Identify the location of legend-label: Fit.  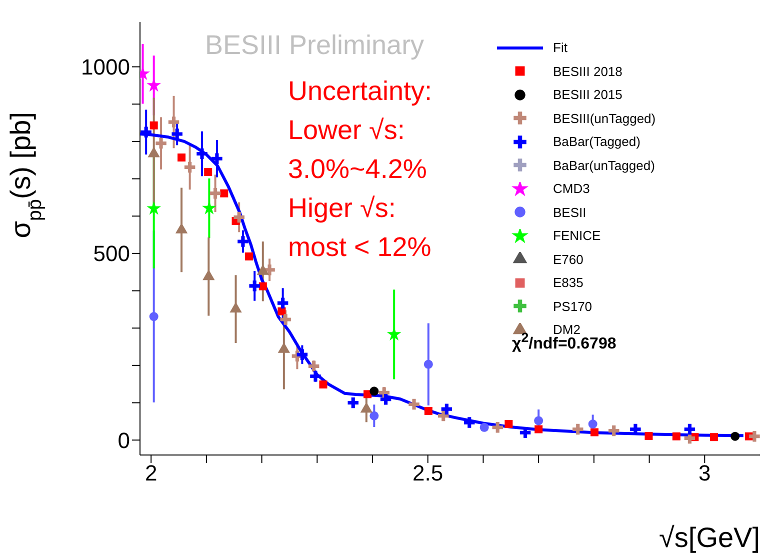
(560, 48).